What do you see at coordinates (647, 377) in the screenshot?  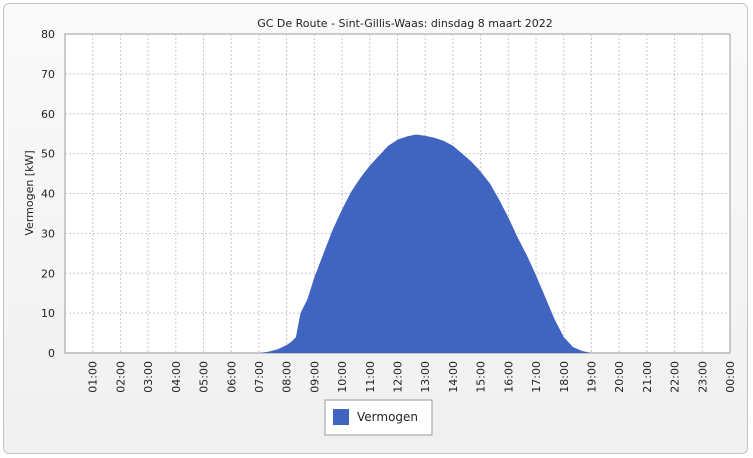 I see `x-tick-label: 21:00` at bounding box center [647, 377].